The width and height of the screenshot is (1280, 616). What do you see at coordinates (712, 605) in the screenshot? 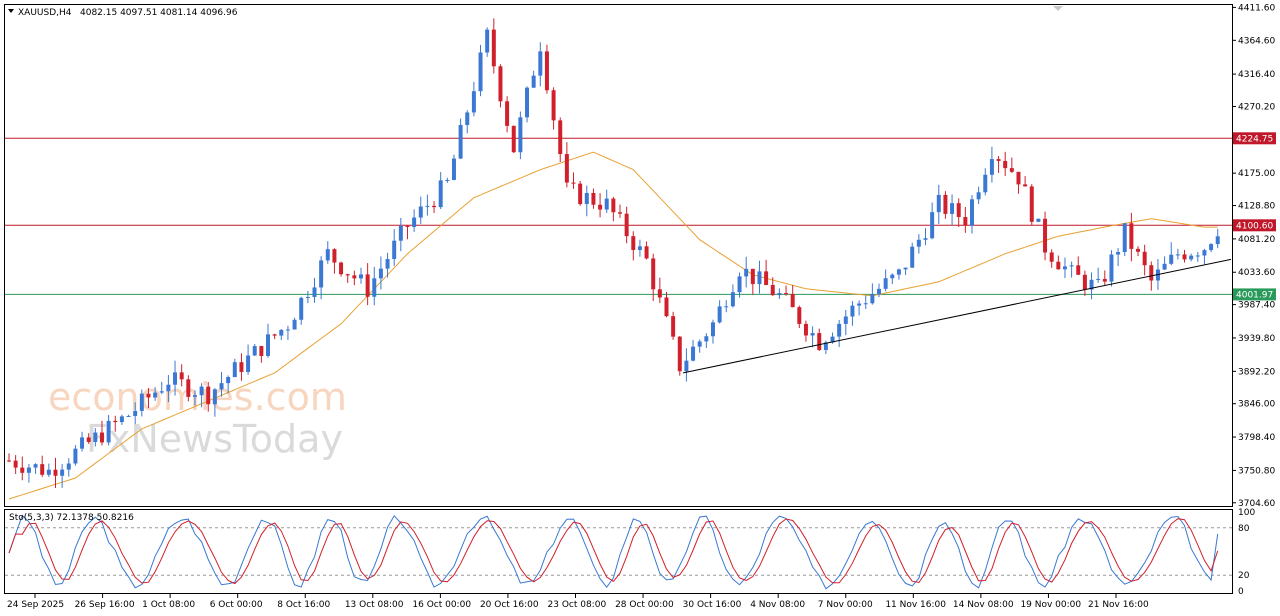
I see `x-tick-label: 30 Oct 16:00` at bounding box center [712, 605].